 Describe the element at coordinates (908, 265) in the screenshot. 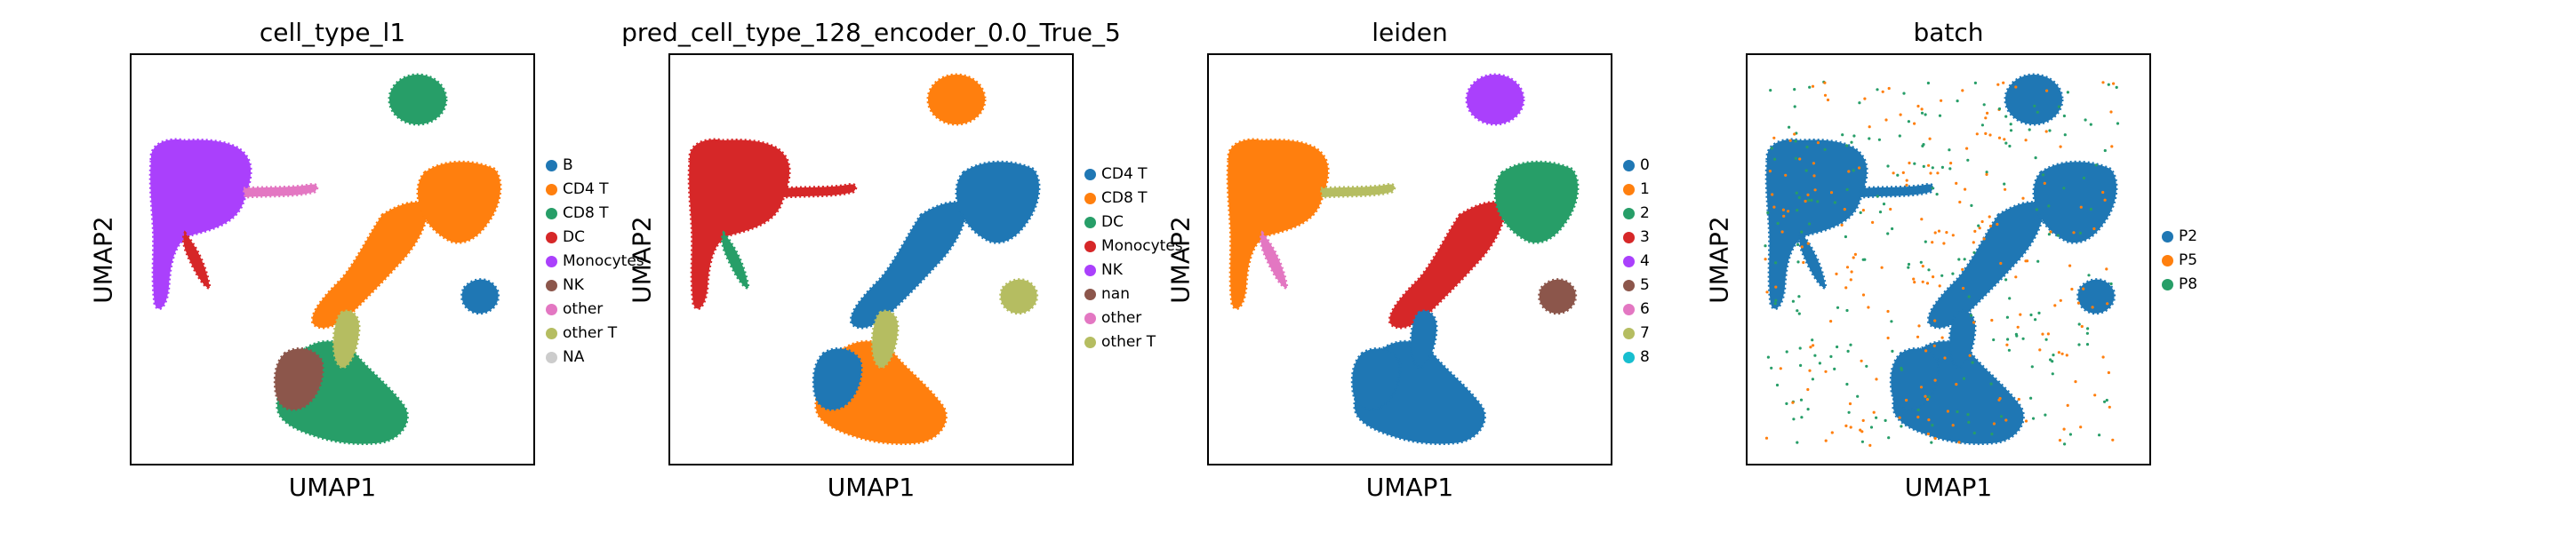

I see `cluster-diagonal` at that location.